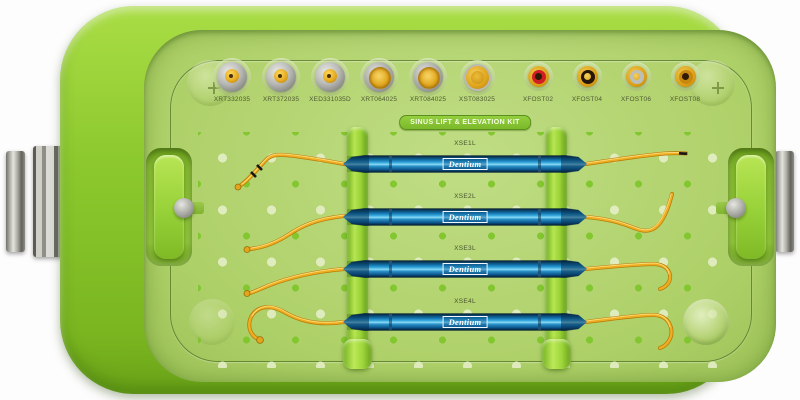 The width and height of the screenshot is (800, 400). What do you see at coordinates (685, 99) in the screenshot?
I see `stopper-label: XFOST08` at bounding box center [685, 99].